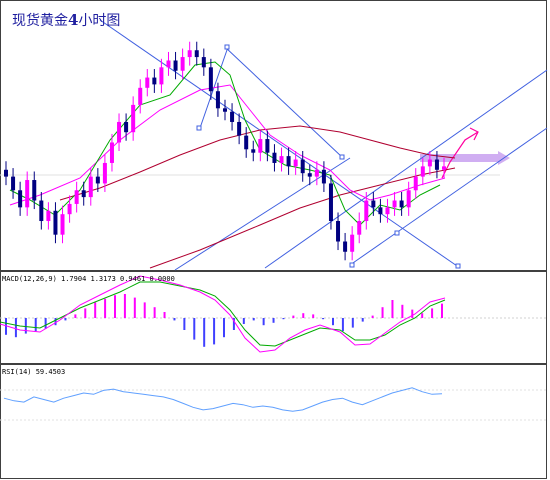 This screenshot has width=550, height=480. What do you see at coordinates (33, 372) in the screenshot?
I see `rsi-label: RSI(14) 59.4503` at bounding box center [33, 372].